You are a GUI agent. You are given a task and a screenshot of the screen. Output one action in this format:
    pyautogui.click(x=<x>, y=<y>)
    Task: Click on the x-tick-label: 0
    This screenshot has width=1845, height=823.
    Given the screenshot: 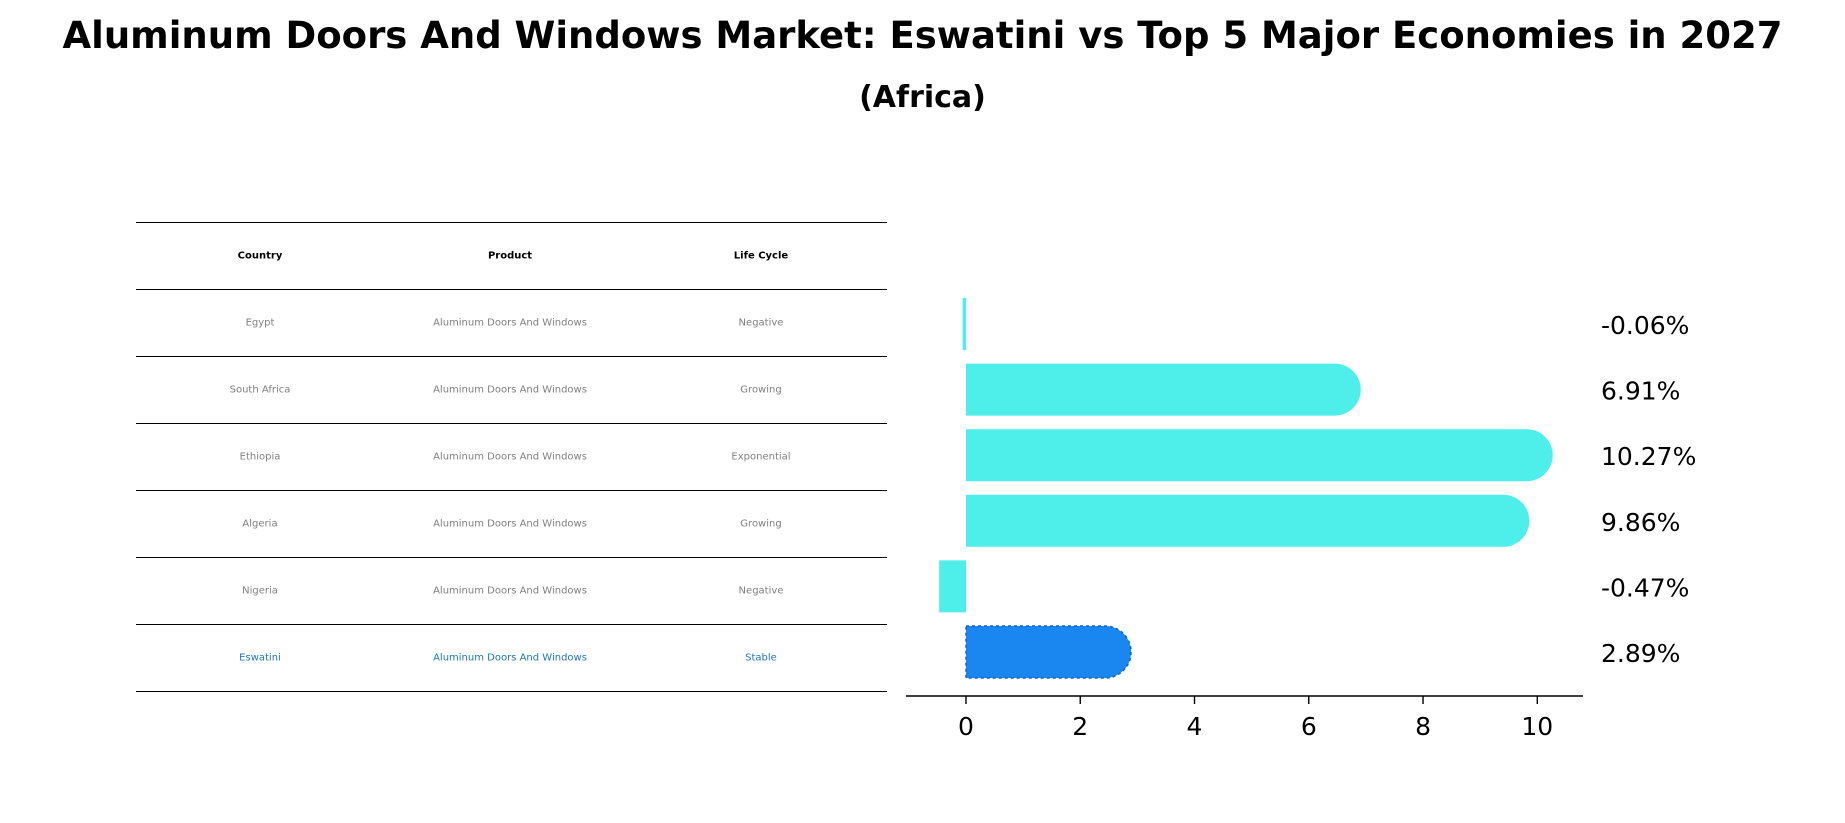 What is the action you would take?
    pyautogui.click(x=966, y=726)
    